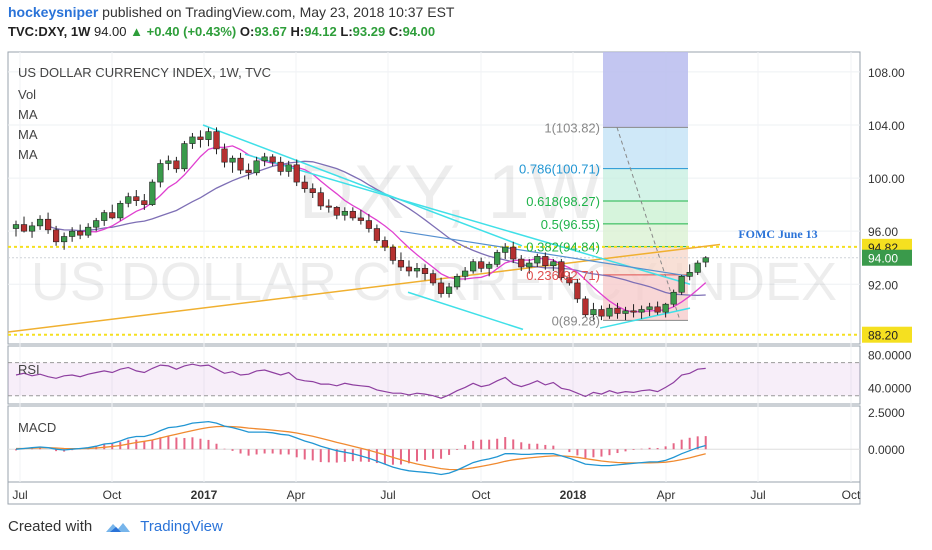 This screenshot has height=550, width=932. I want to click on high-value: 94.12, so click(320, 31).